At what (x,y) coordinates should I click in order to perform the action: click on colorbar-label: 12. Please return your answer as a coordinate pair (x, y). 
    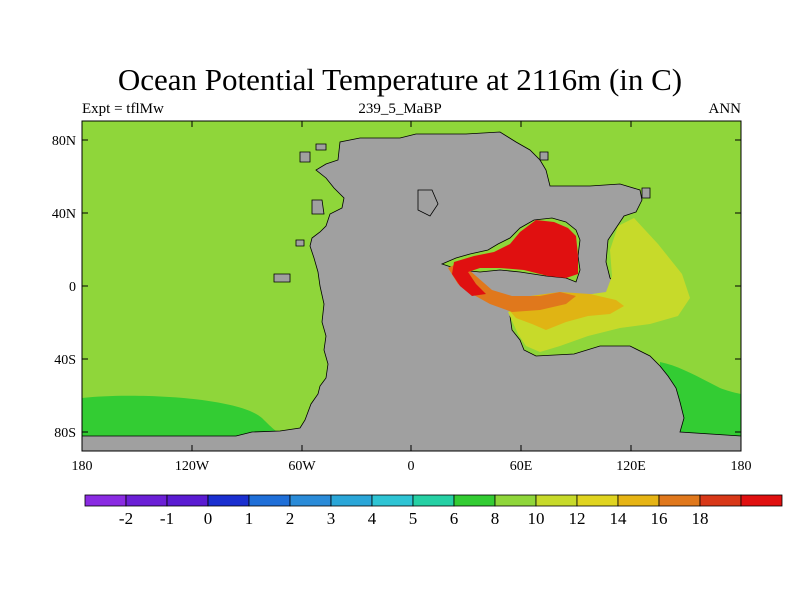
    Looking at the image, I should click on (577, 518).